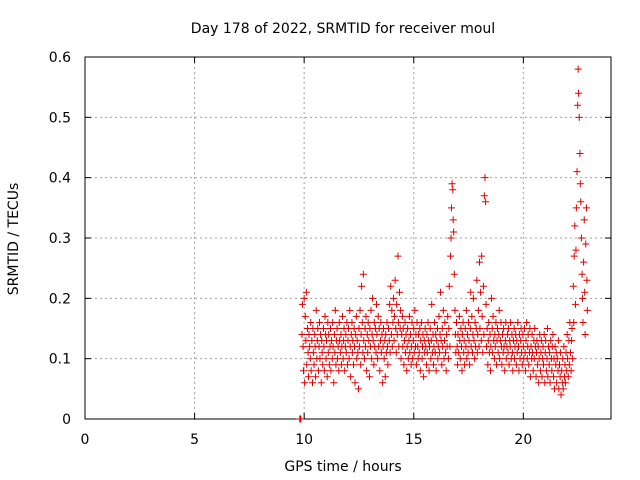 The image size is (640, 480). What do you see at coordinates (342, 467) in the screenshot?
I see `x-axis-label: GPS time / hours` at bounding box center [342, 467].